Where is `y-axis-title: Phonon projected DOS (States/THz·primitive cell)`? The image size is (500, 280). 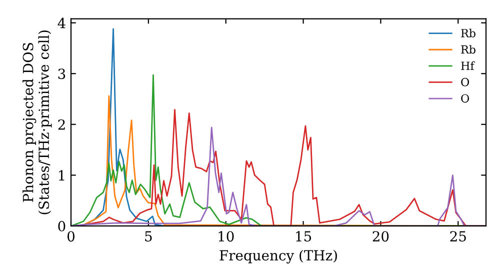 y-axis-title: Phonon projected DOS (States/THz·primitive cell) is located at coordinates (37, 122).